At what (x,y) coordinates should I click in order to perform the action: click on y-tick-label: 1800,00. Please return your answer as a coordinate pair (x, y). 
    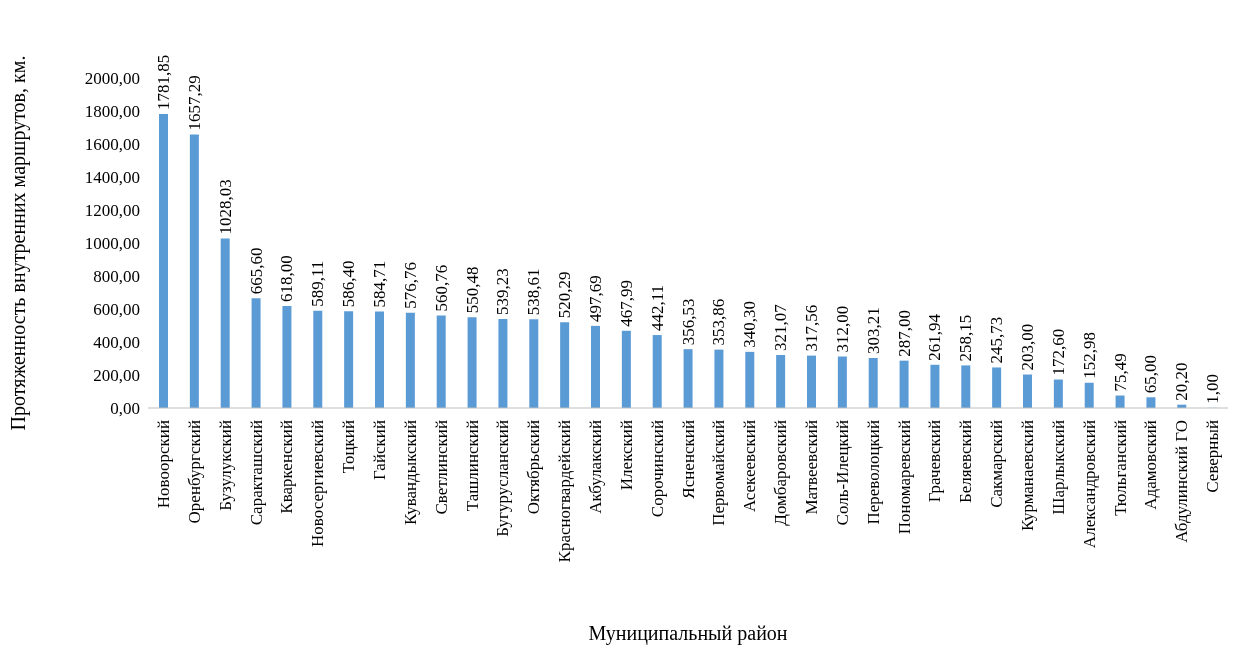
    Looking at the image, I should click on (112, 112).